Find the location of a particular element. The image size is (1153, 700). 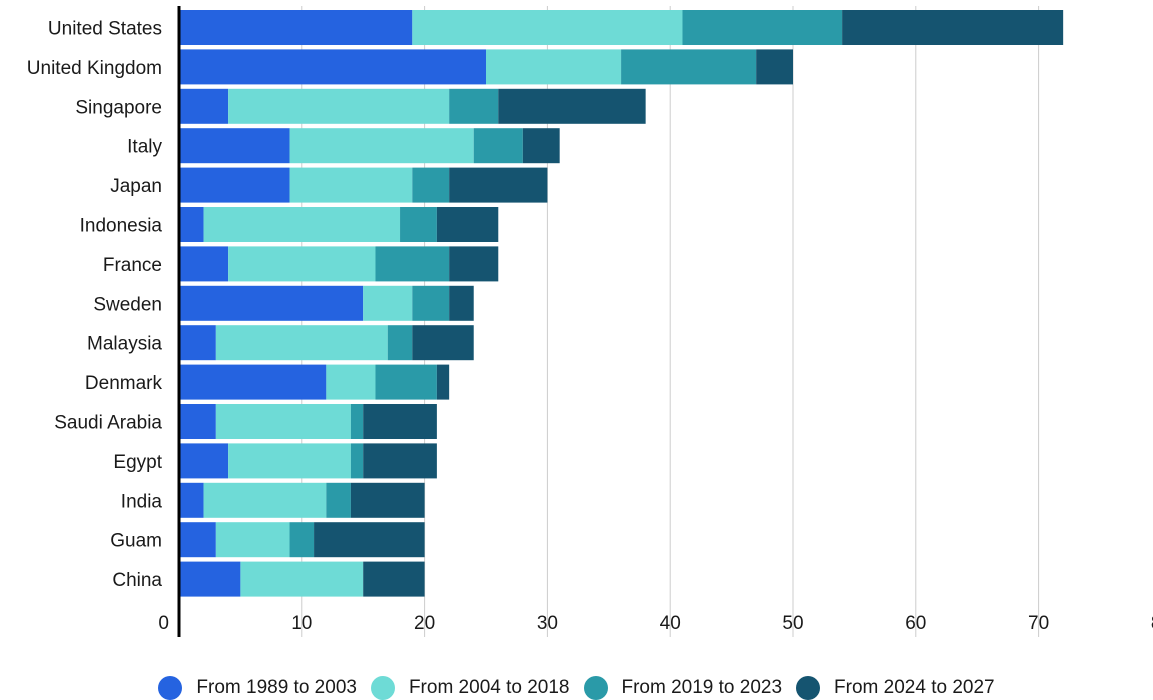

legend-item: From 2019 to 2023 is located at coordinates (683, 688).